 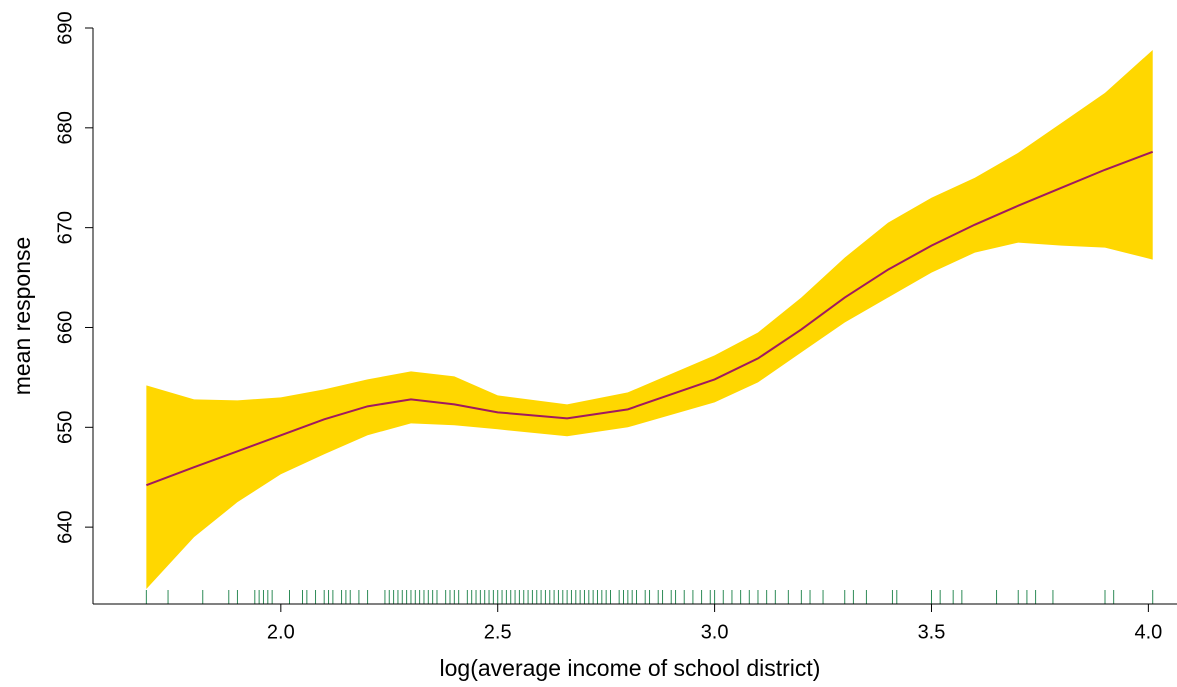 I want to click on x-tick-label: 4.0, so click(x=1148, y=632).